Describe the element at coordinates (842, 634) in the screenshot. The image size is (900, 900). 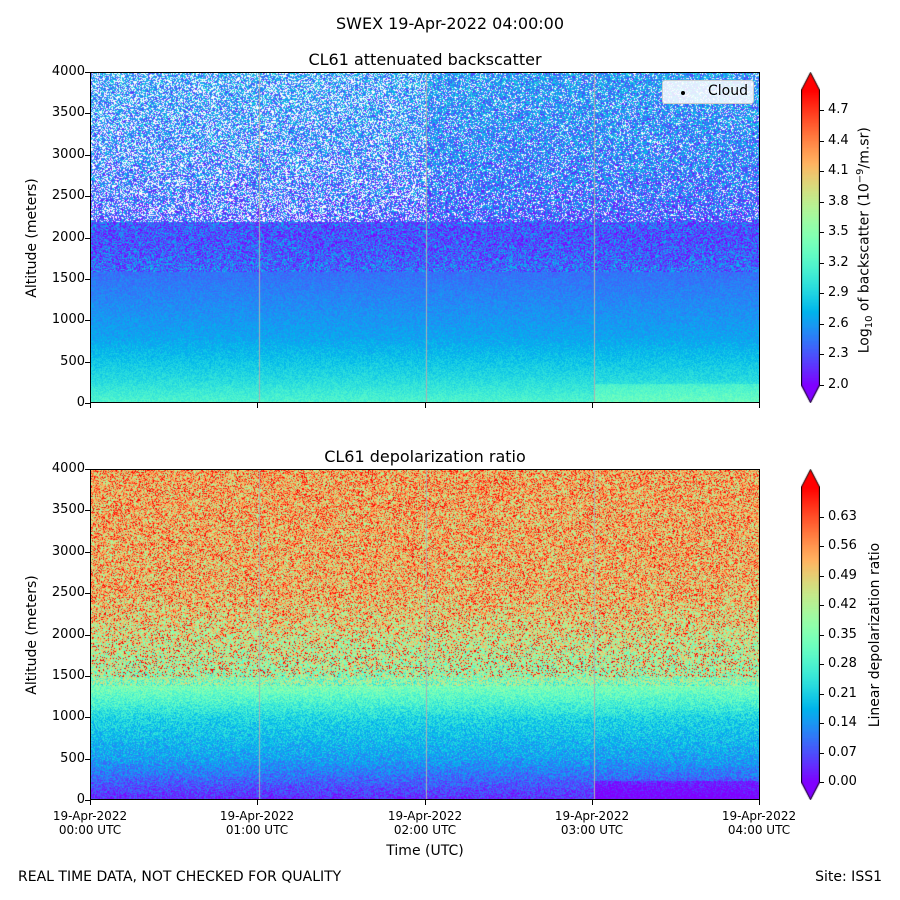
I see `colorbar-tick-label: 0.35` at that location.